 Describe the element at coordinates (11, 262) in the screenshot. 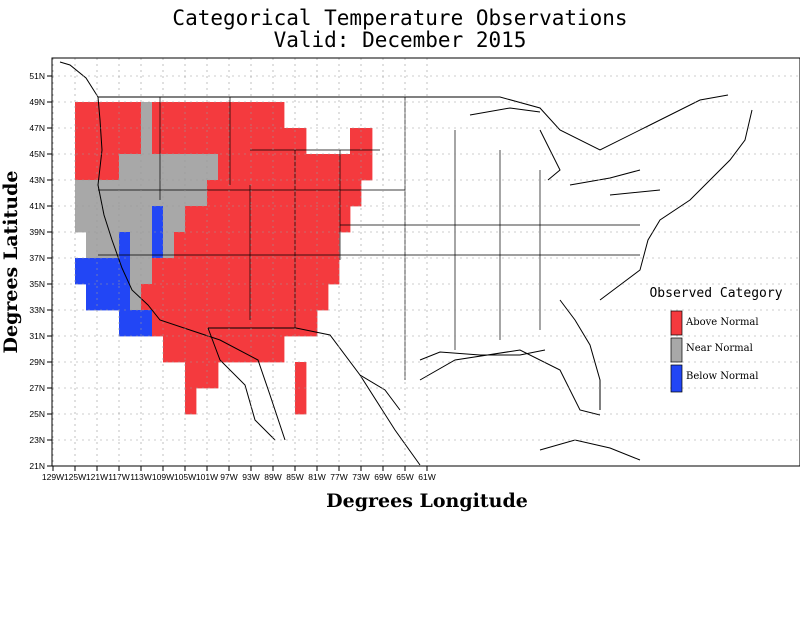

I see `y-axis-title: Degrees Latitude` at that location.